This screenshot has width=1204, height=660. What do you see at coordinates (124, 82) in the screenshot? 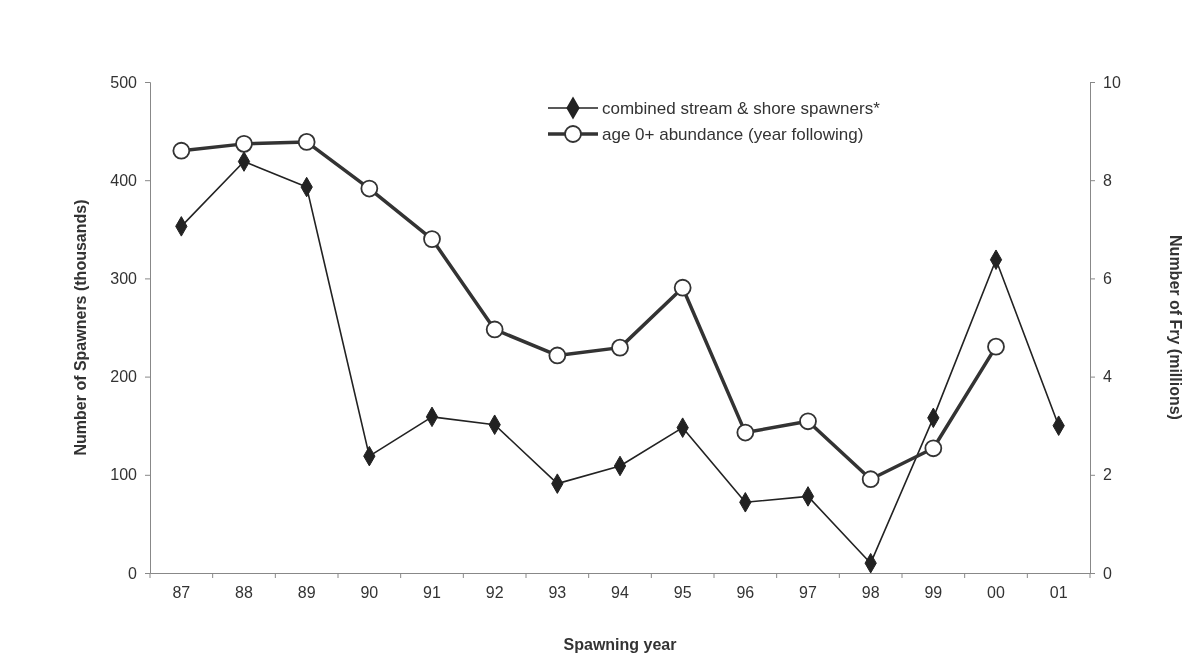
I see `y-tick-label: 500` at bounding box center [124, 82].